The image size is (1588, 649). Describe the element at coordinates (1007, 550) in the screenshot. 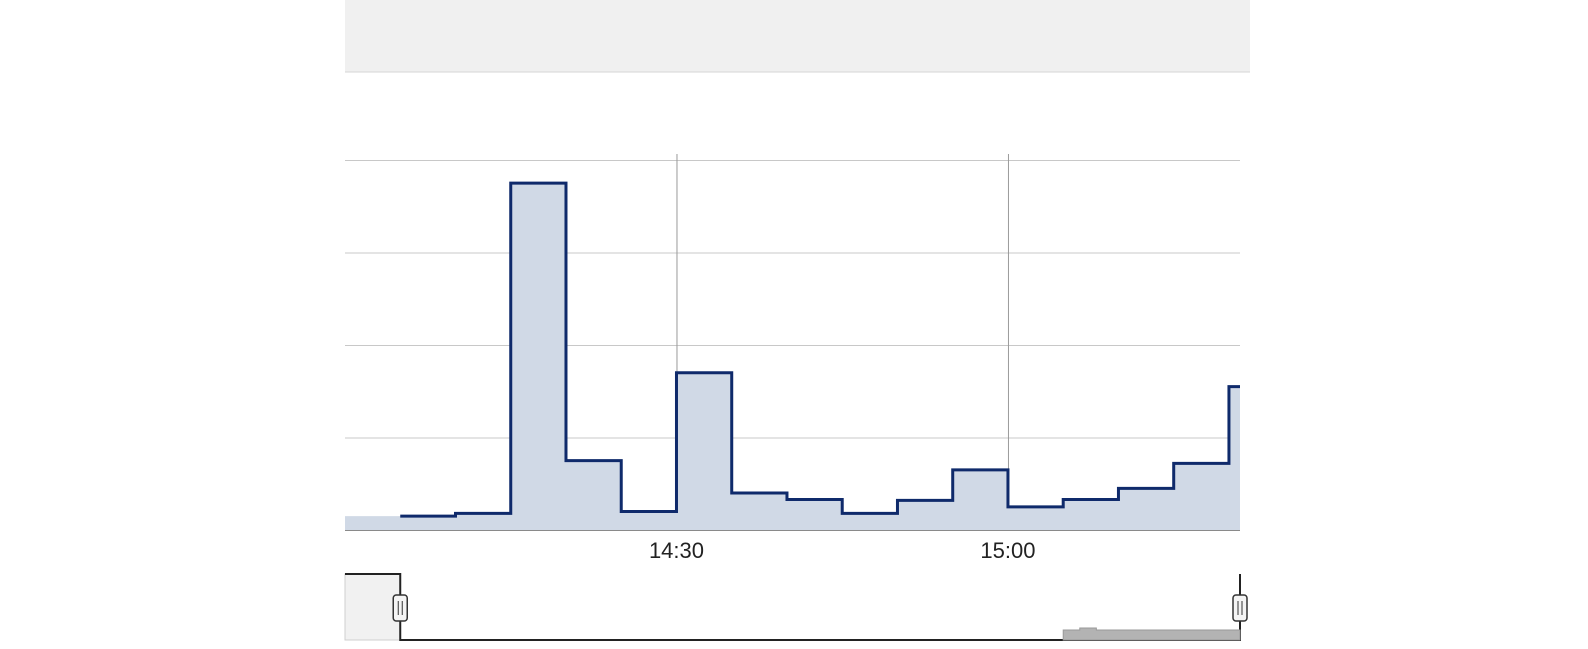

I see `x-tick-label: 15:00` at that location.